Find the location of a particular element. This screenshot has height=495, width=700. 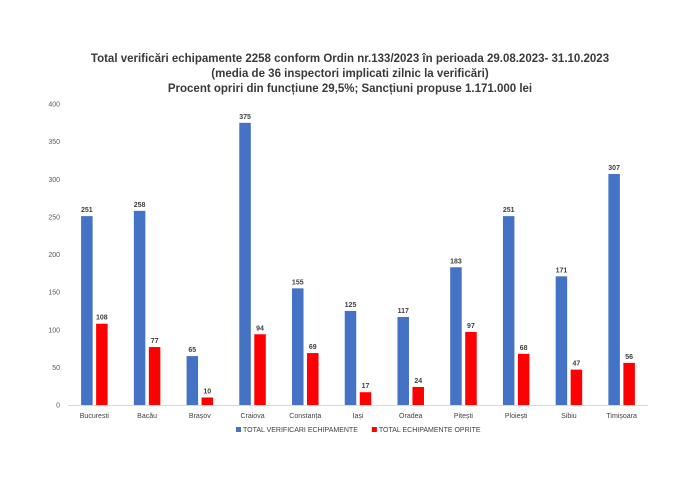

category-label: Oradea is located at coordinates (410, 416).